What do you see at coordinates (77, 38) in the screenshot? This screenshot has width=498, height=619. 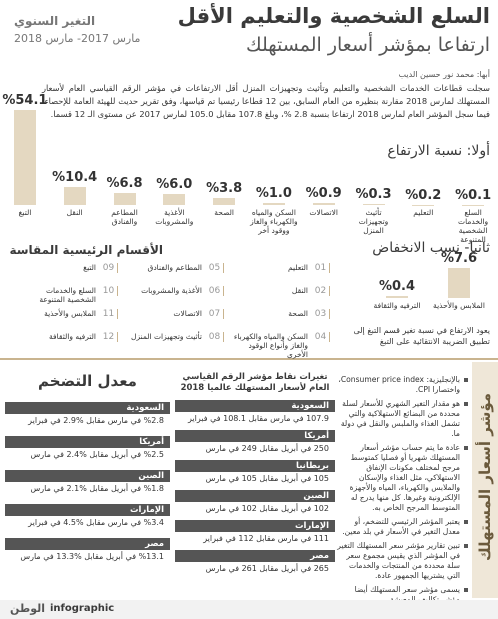 I see `period: مارس 2017- مارس 2018` at bounding box center [77, 38].